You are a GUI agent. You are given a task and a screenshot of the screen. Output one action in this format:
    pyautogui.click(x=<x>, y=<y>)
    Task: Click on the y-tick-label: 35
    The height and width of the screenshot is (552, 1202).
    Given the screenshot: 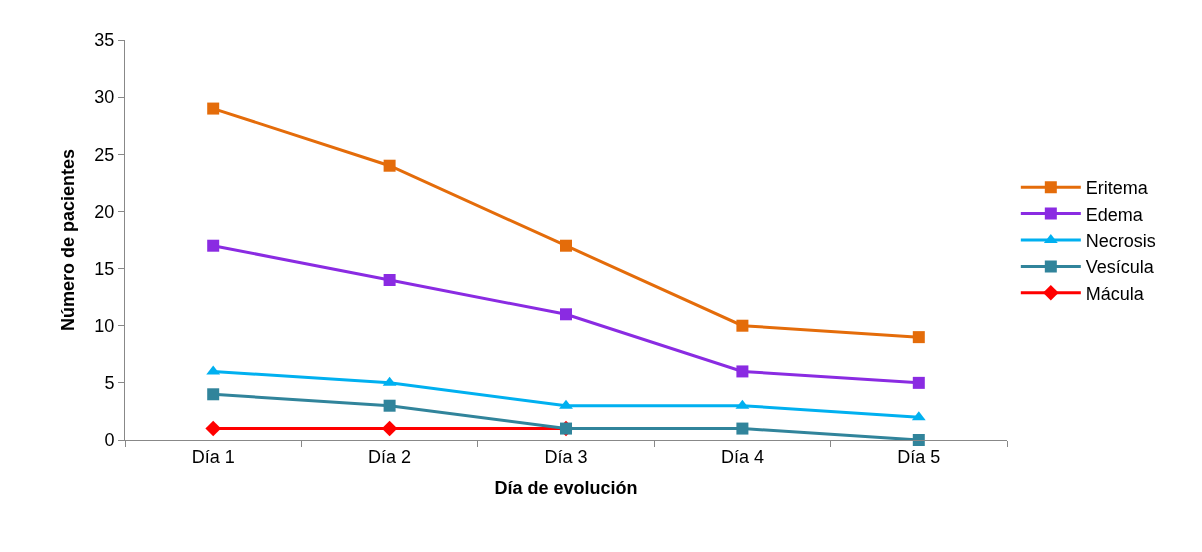 What is the action you would take?
    pyautogui.click(x=104, y=40)
    